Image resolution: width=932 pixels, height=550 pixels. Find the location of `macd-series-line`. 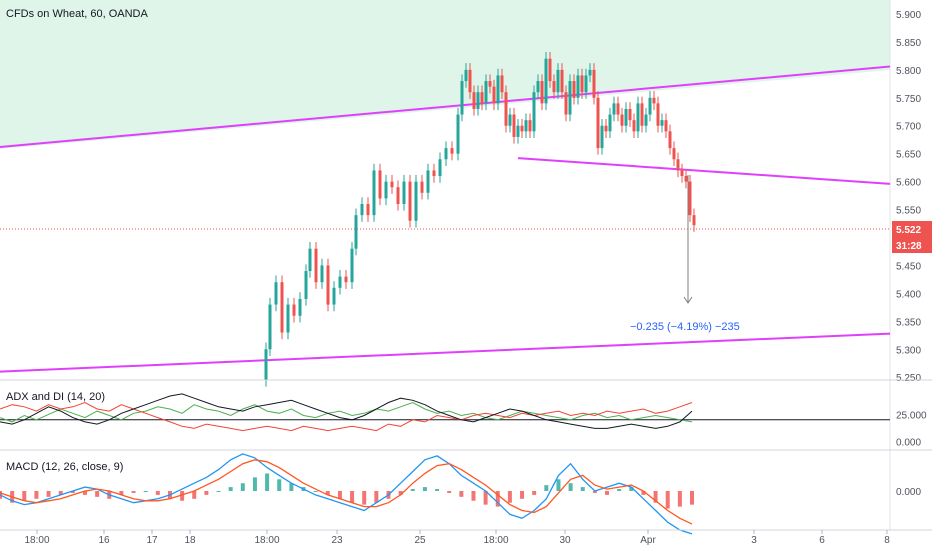

macd-series-line is located at coordinates (346, 494).